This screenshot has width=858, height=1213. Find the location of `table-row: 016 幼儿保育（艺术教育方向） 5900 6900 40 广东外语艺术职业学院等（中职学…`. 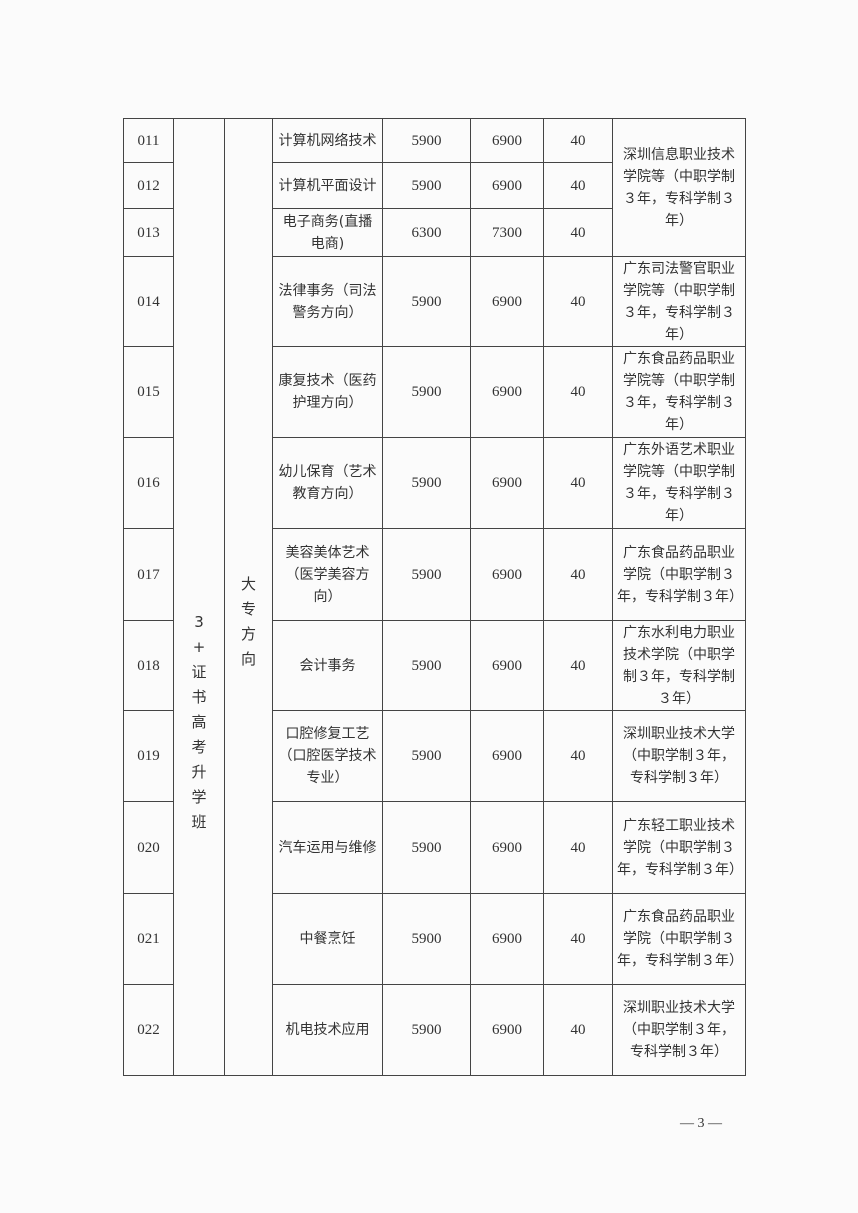

table-row: 016 幼儿保育（艺术教育方向） 5900 6900 40 广东外语艺术职业学院等（中职学… is located at coordinates (434, 483).